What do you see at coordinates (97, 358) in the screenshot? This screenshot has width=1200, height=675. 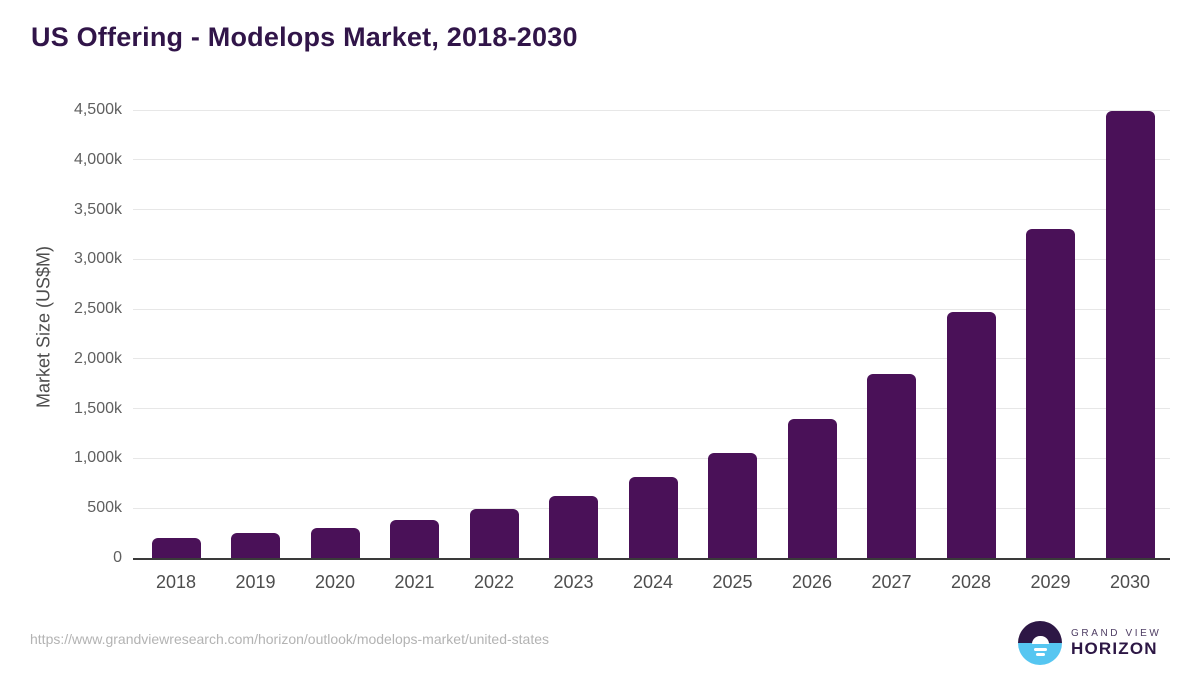 I see `y-tick-label: 2,000k` at bounding box center [97, 358].